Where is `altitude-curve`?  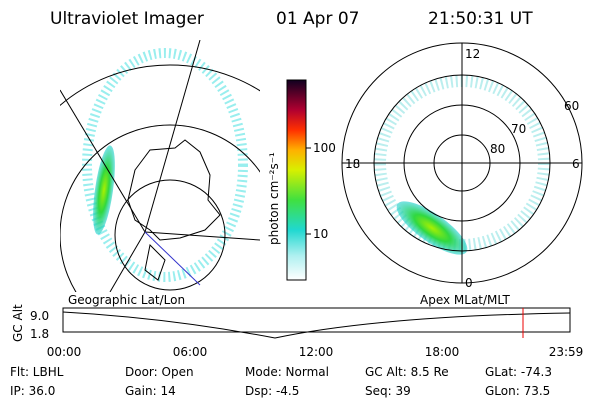
altitude-curve is located at coordinates (316, 325).